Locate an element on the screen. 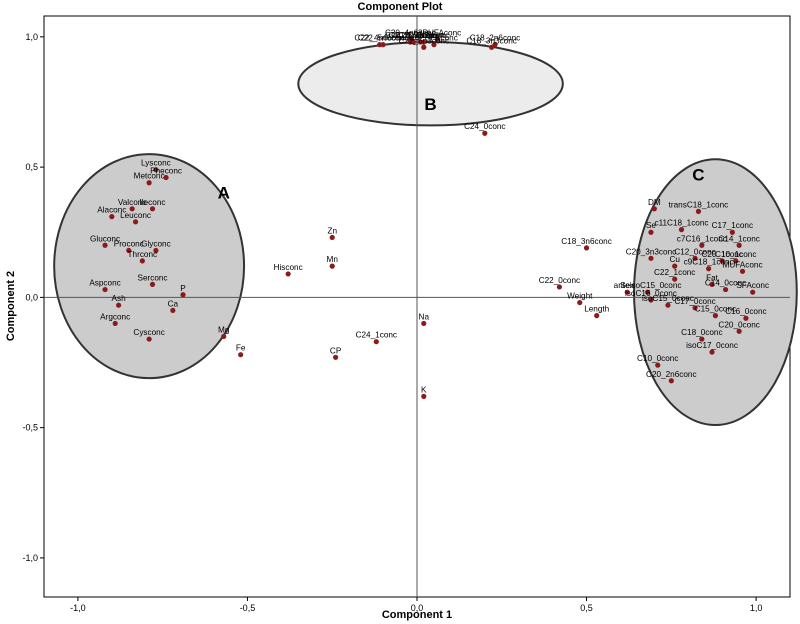 This screenshot has height=624, width=800. point-label: C22_5n3conc is located at coordinates (410, 35).